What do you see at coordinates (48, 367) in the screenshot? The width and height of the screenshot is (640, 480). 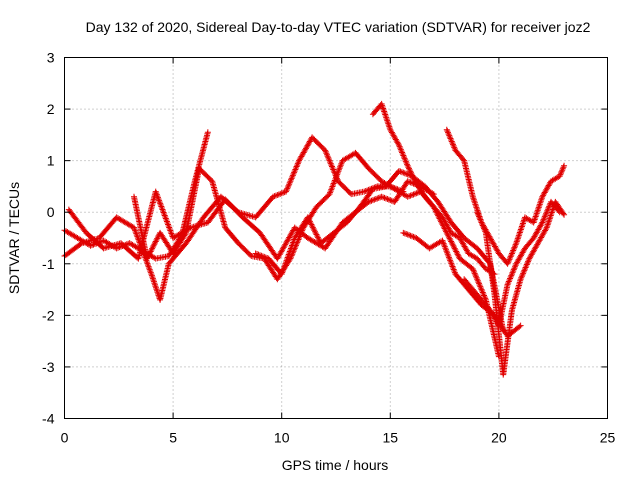 I see `y-tick-label: -3` at bounding box center [48, 367].